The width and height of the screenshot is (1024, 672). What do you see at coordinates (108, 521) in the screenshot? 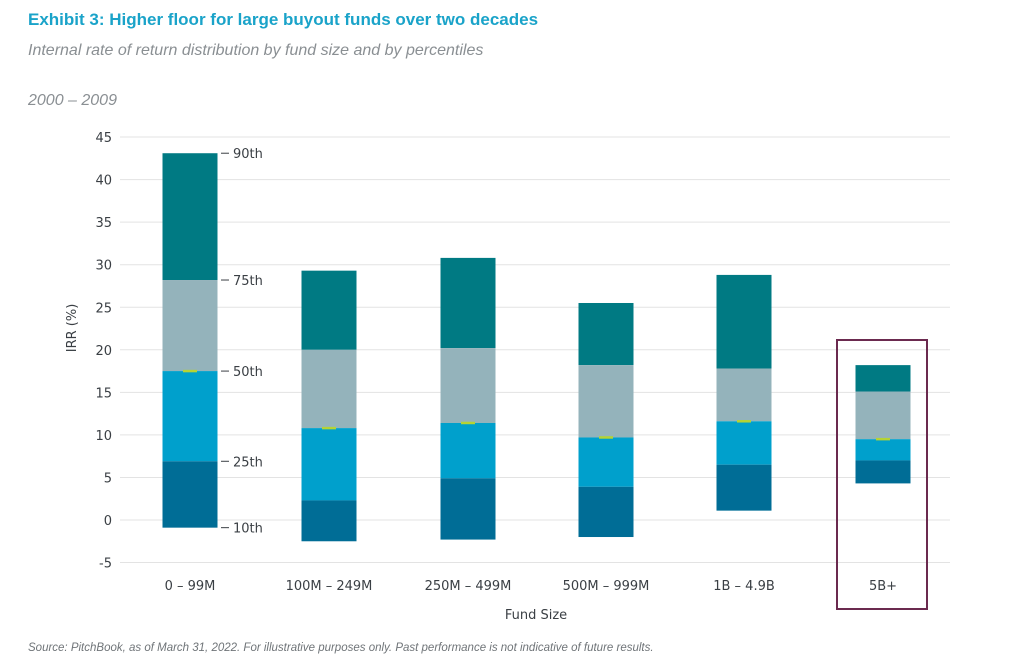
I see `y-tick-label: 0` at bounding box center [108, 521].